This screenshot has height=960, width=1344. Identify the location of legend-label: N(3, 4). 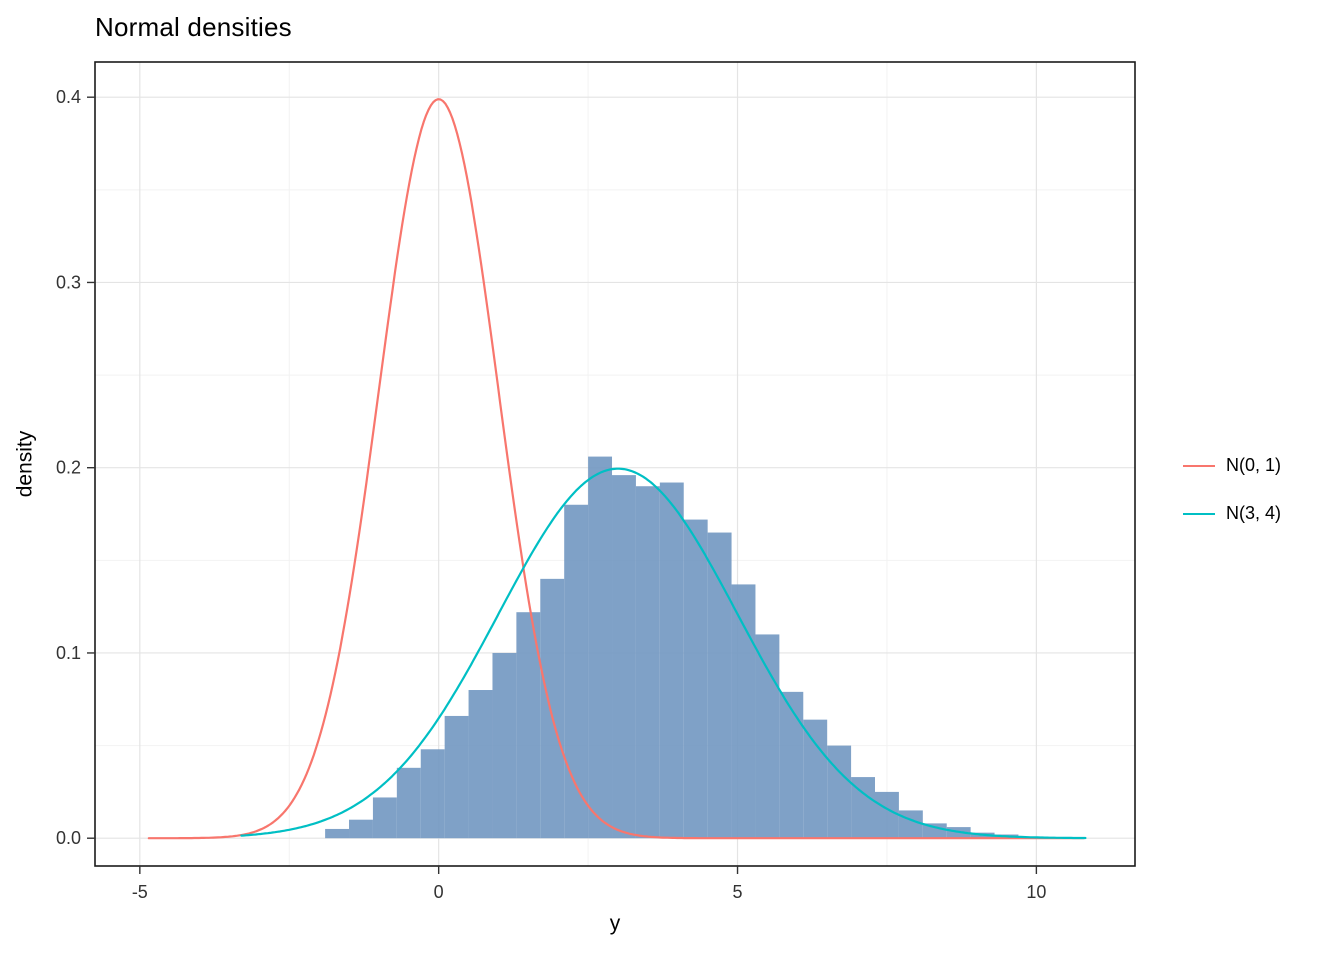
(1254, 513).